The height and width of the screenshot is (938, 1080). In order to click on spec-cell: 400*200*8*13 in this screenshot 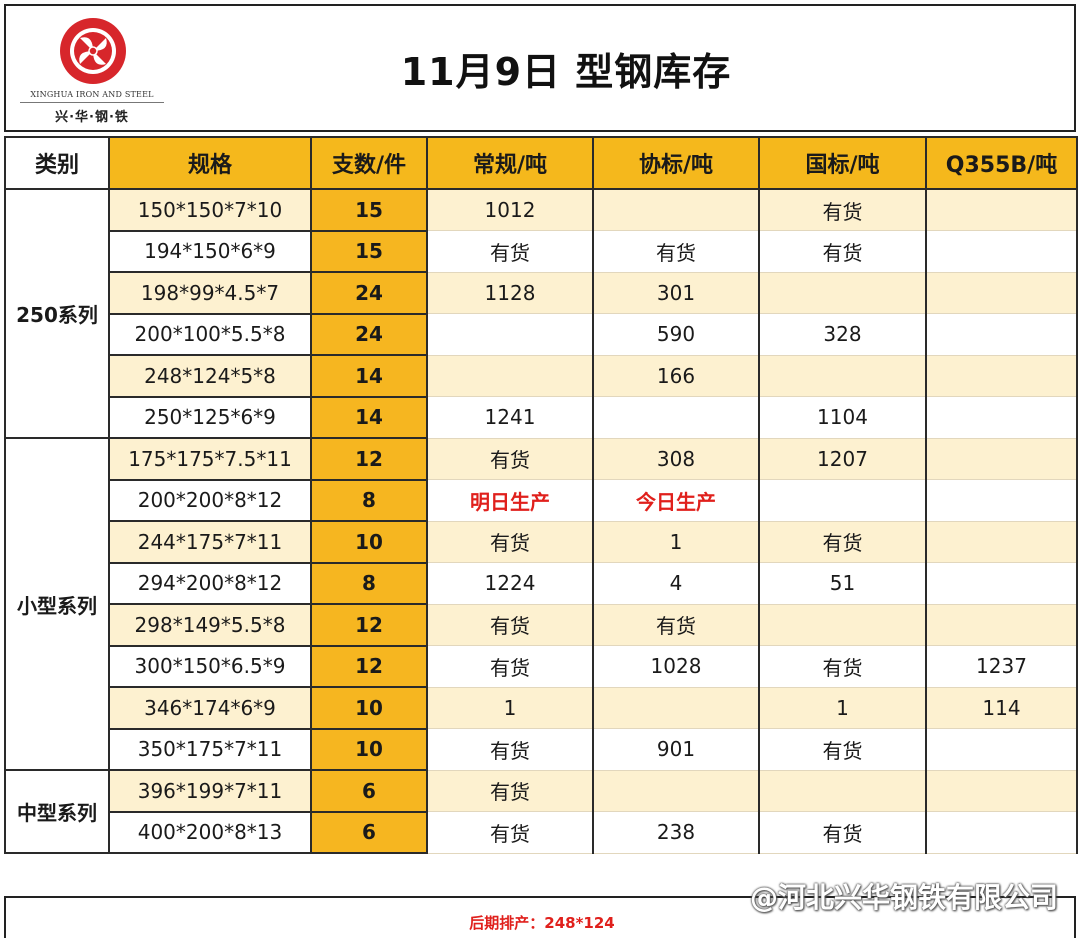, I will do `click(210, 832)`.